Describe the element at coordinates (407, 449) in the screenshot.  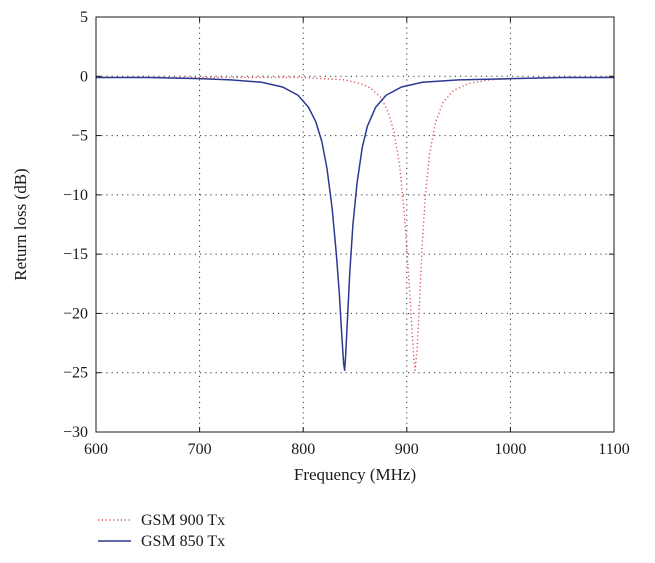
I see `x-tick-label: 900` at that location.